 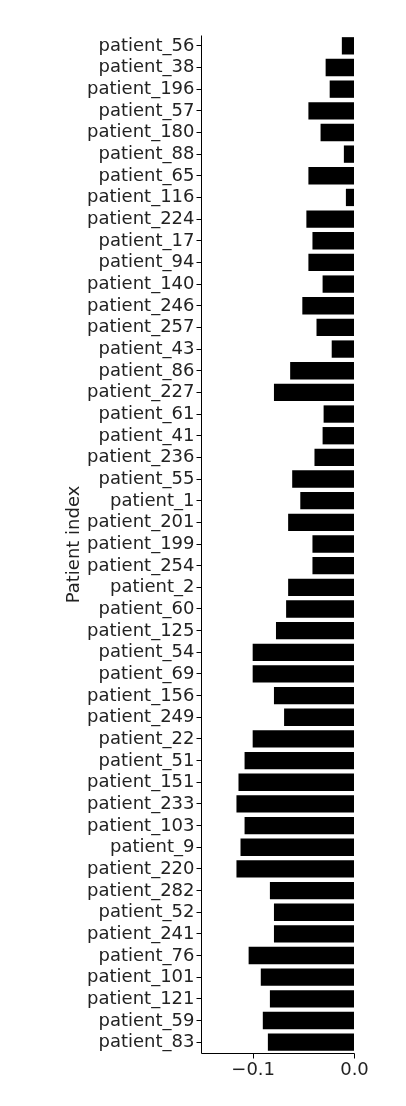 I want to click on y-tick-label: patient_140, so click(x=141, y=283).